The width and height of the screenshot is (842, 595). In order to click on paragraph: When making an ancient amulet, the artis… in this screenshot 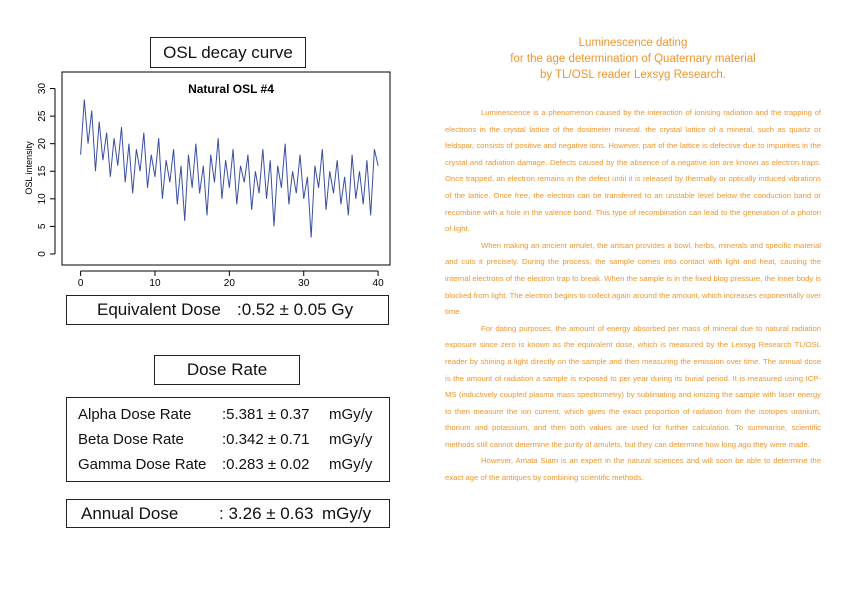, I will do `click(633, 278)`.